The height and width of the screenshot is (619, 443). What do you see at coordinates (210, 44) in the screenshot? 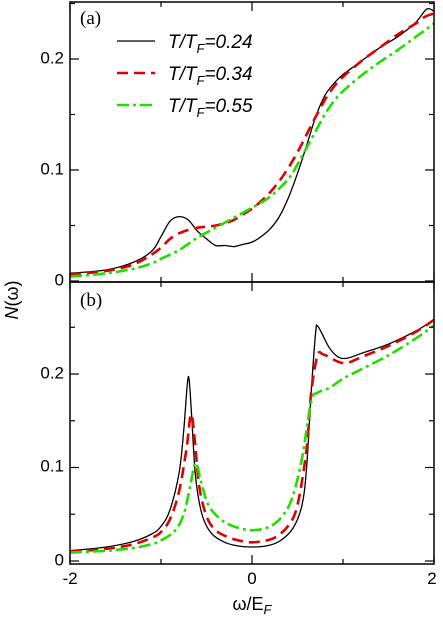
I see `legend-label-0: T/TF=0.24` at bounding box center [210, 44].